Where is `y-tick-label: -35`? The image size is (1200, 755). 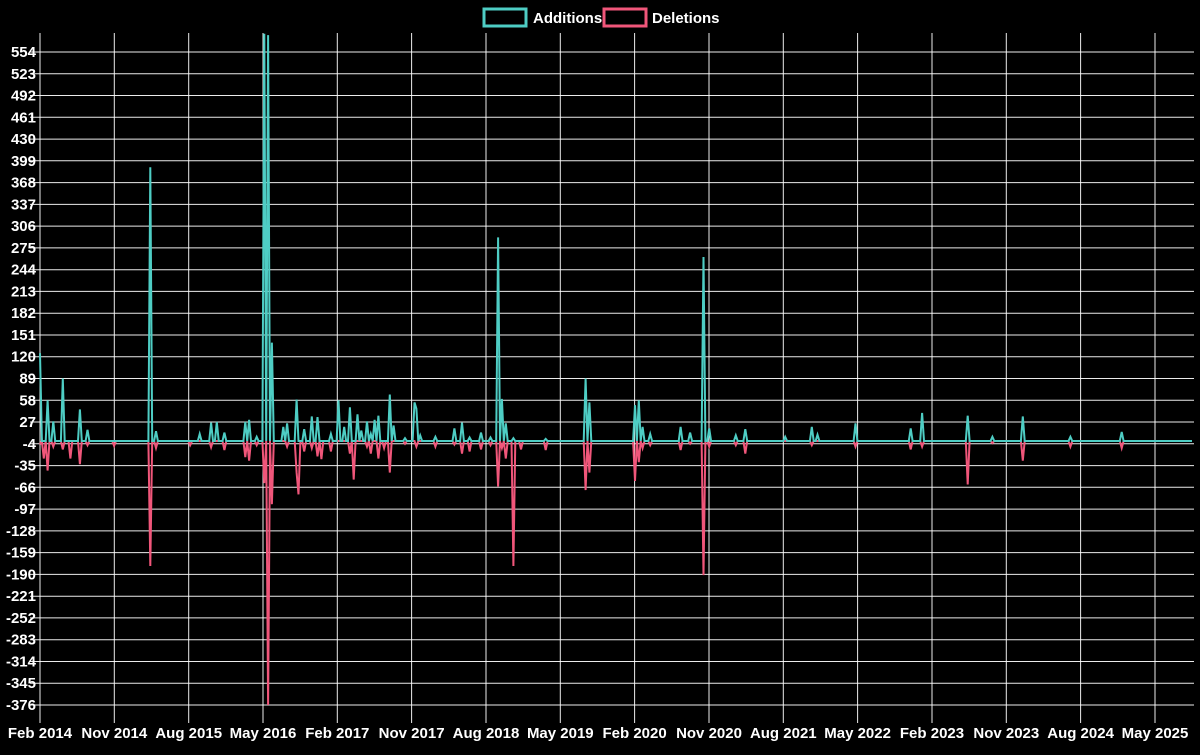
y-tick-label: -35 is located at coordinates (25, 466).